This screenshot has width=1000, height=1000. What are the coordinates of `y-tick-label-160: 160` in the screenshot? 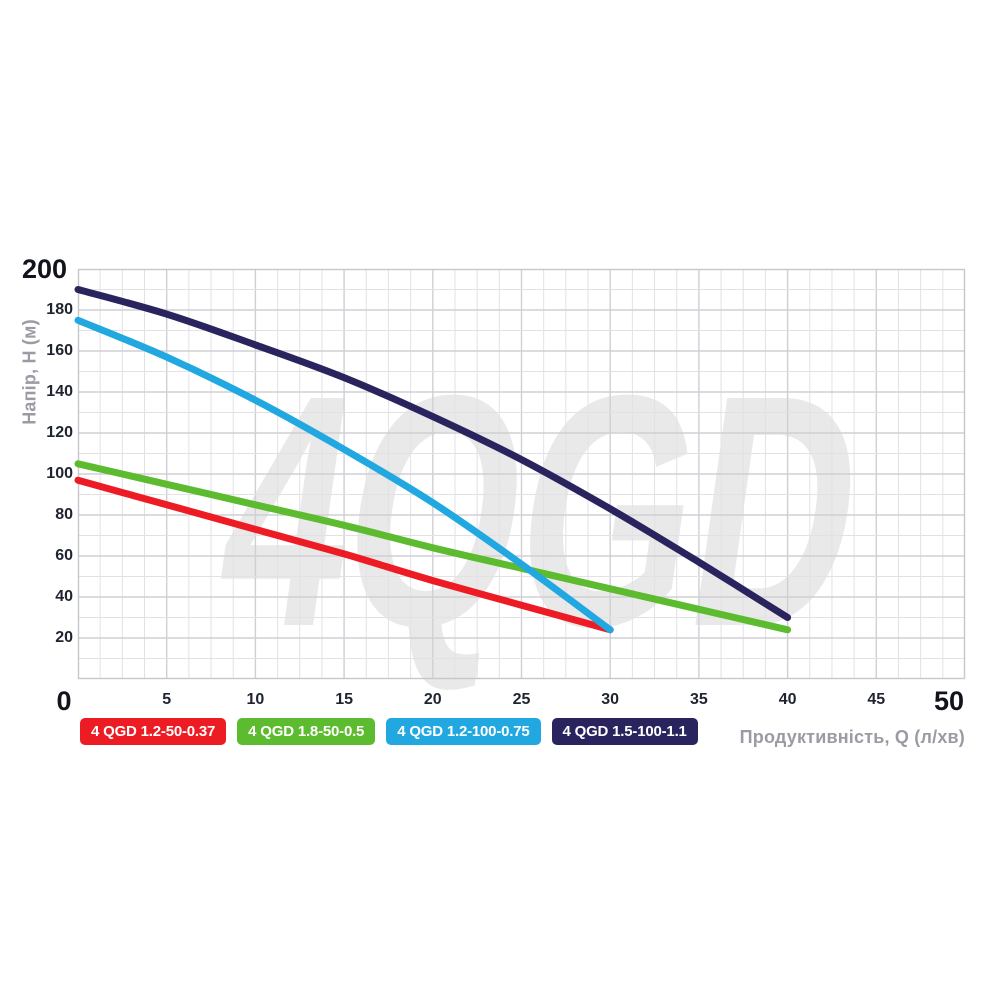 It's located at (59, 350).